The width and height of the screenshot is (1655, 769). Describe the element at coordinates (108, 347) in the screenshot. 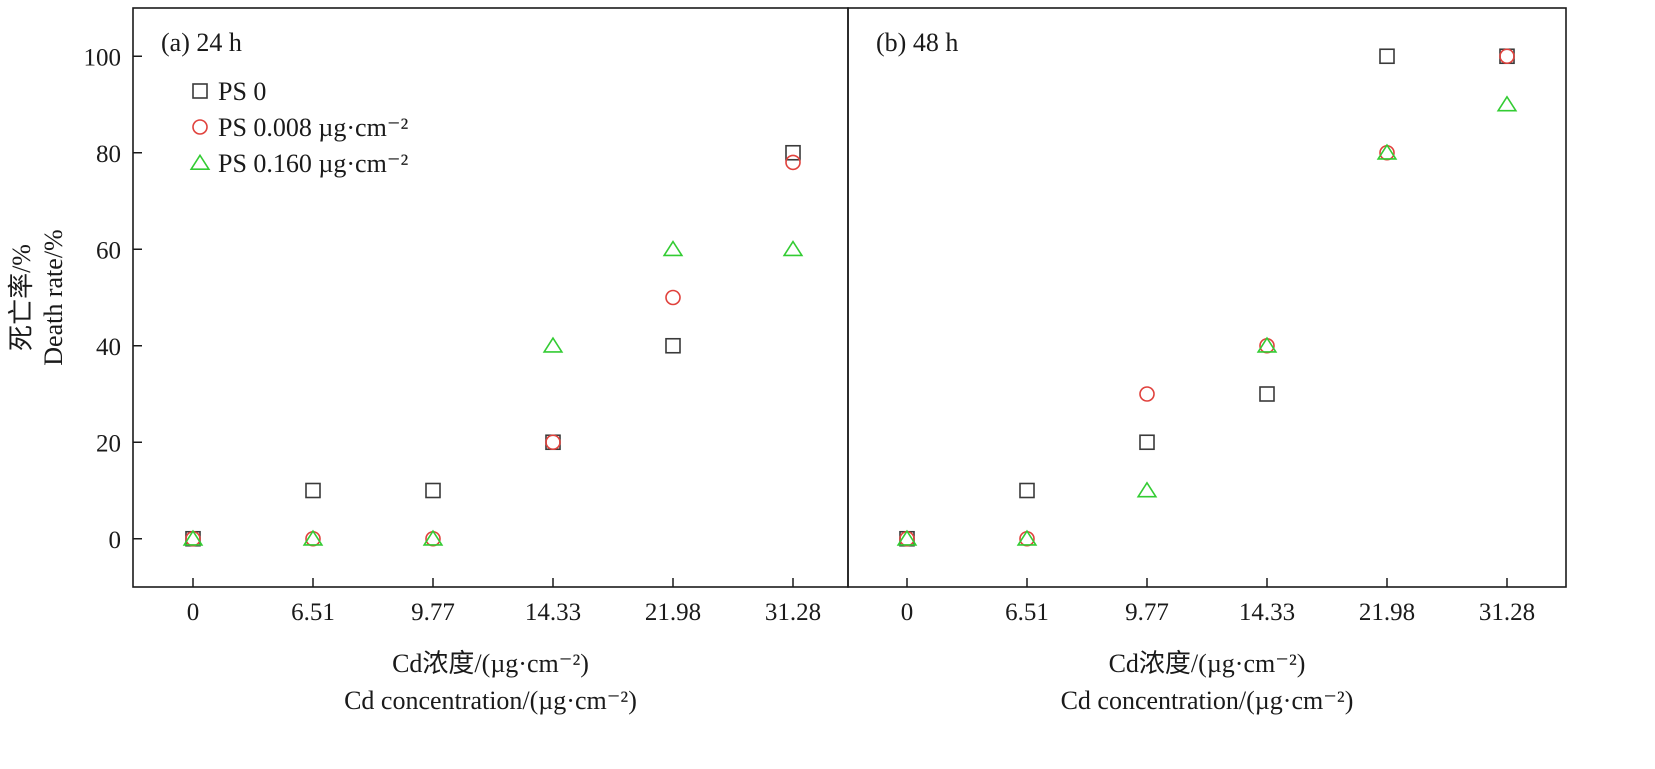

I see `y-tick-label: 40` at that location.